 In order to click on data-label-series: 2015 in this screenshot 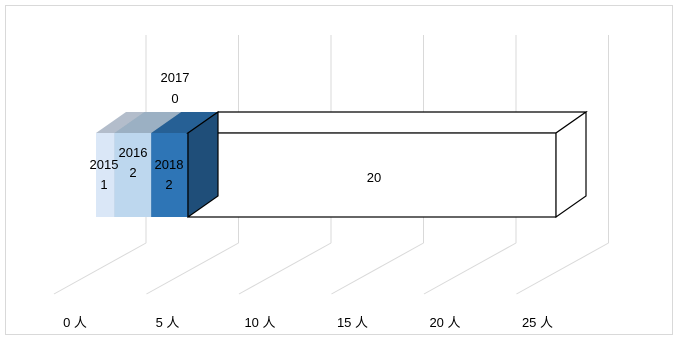, I will do `click(104, 164)`.